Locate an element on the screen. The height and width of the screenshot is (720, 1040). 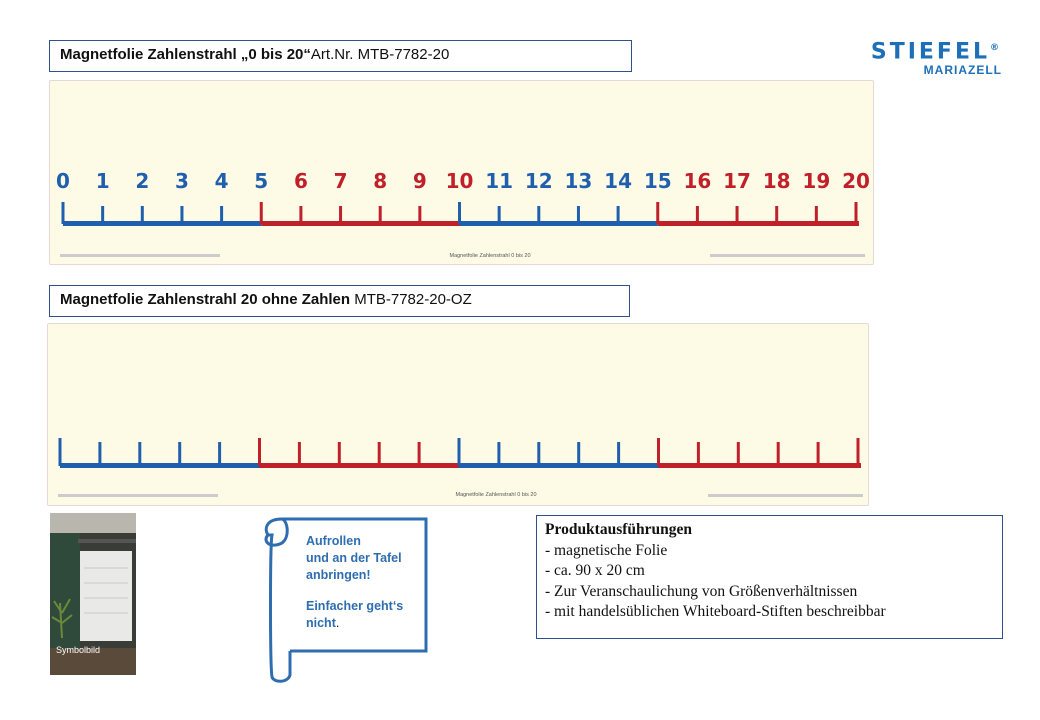
number-line-label: 19 is located at coordinates (816, 181).